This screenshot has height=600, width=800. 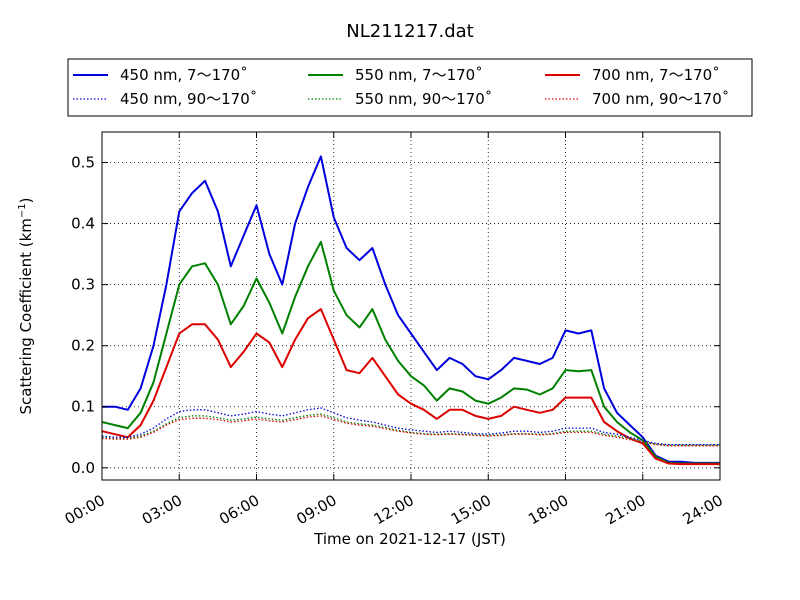 What do you see at coordinates (26, 200) in the screenshot?
I see `y-axis-label-end: )` at bounding box center [26, 200].